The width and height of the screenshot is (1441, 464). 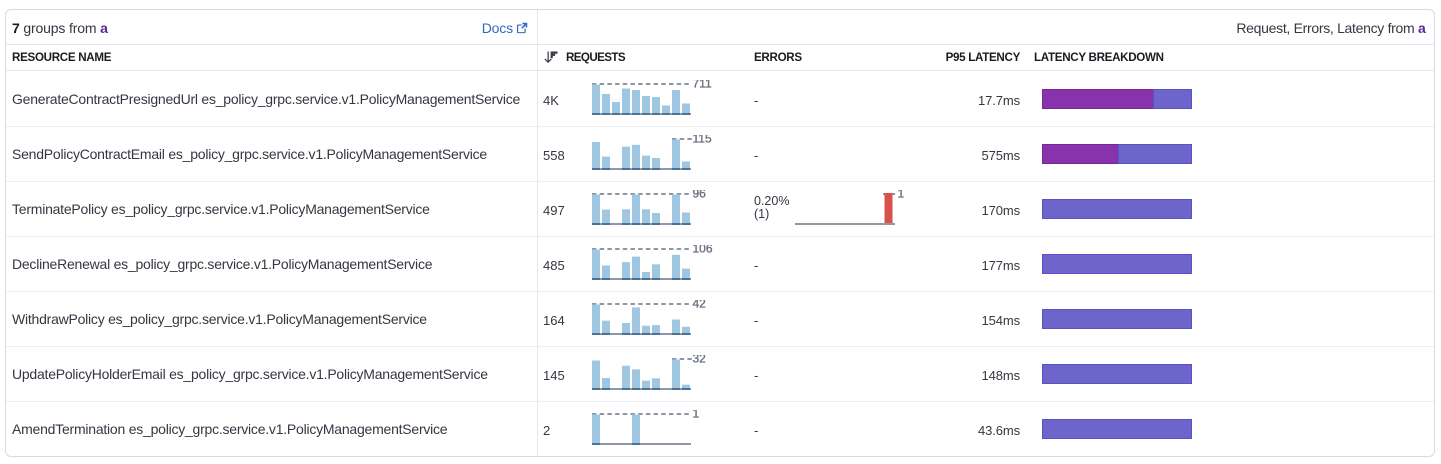 What do you see at coordinates (700, 360) in the screenshot?
I see `svg-text: 32` at bounding box center [700, 360].